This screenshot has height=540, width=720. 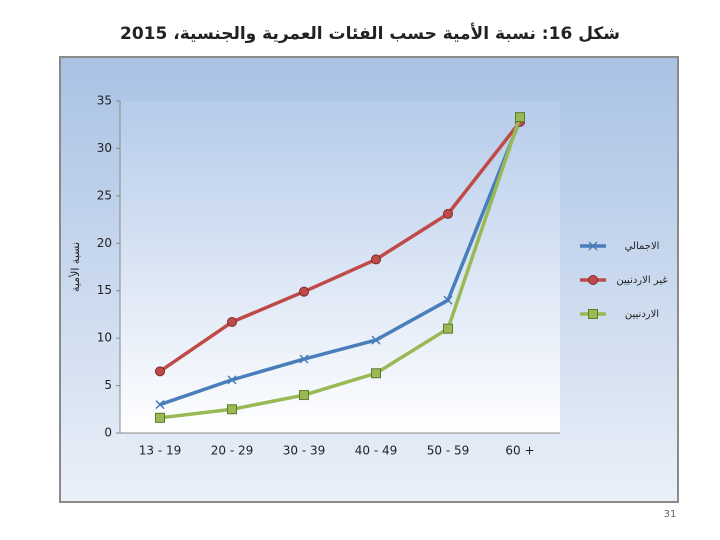 I want to click on x-tick-label: 50 - 59, so click(x=448, y=451).